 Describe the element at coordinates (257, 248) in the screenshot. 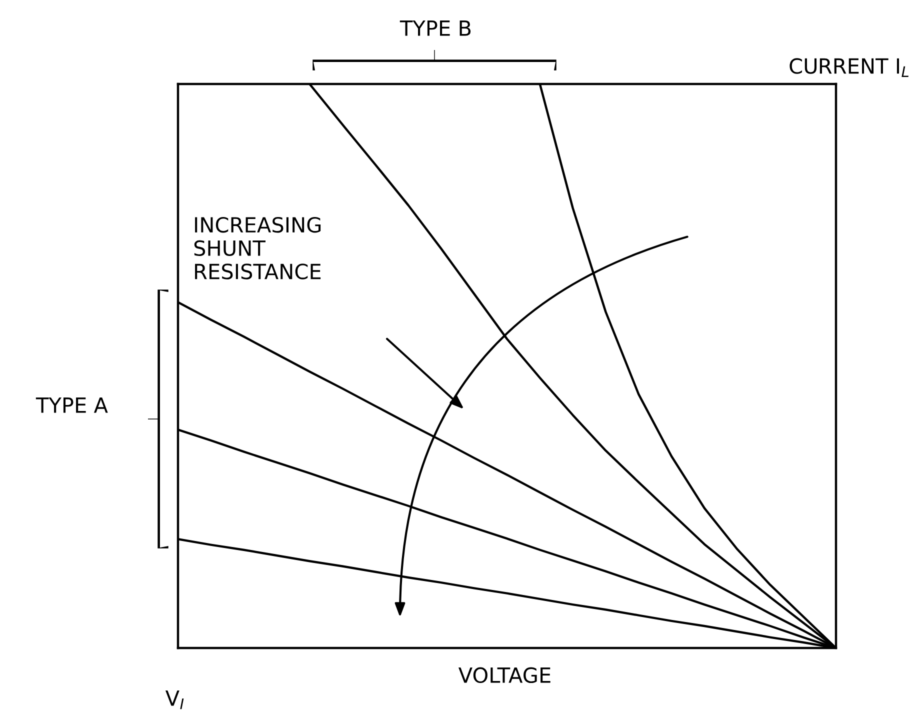

I see `annotation: INCREASING SHUNT RESISTANCE` at that location.